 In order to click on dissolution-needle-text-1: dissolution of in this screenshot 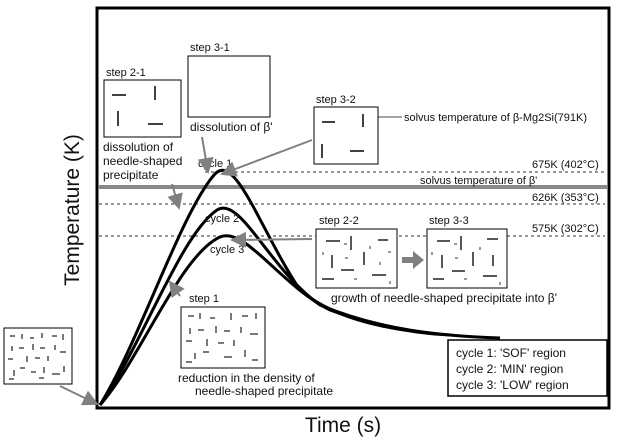, I will do `click(138, 147)`.